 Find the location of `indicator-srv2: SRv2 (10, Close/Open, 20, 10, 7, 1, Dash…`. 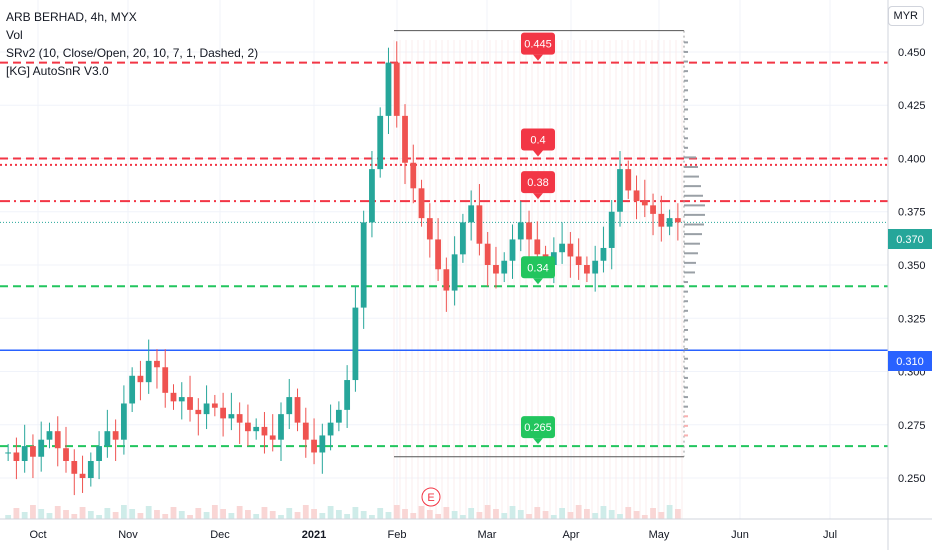

indicator-srv2: SRv2 (10, Close/Open, 20, 10, 7, 1, Dash… is located at coordinates (132, 53).